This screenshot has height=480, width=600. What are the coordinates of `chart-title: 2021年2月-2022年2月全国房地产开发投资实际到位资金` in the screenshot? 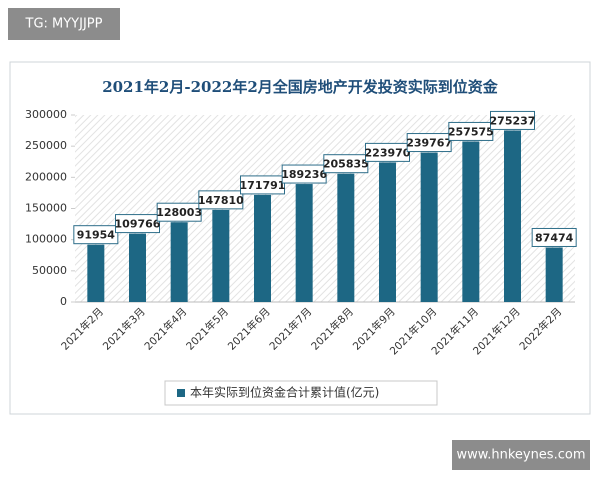 It's located at (300, 87).